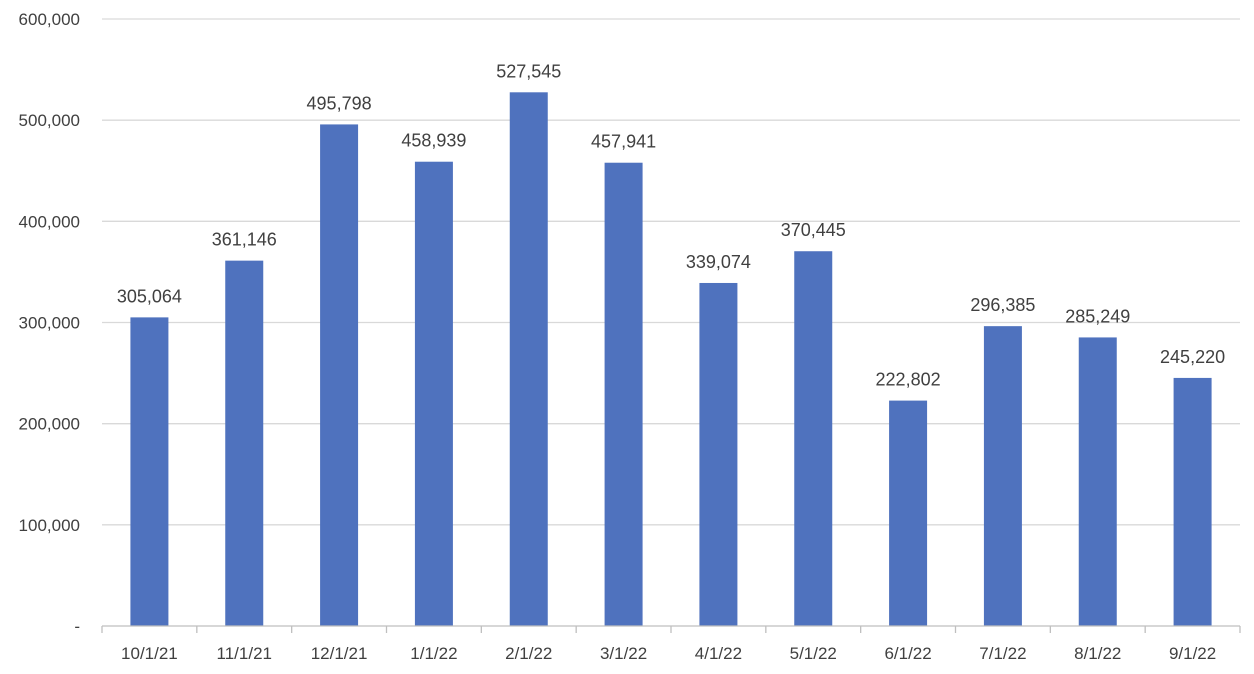 Image resolution: width=1254 pixels, height=674 pixels. Describe the element at coordinates (339, 653) in the screenshot. I see `x-tick-label: 12/1/21` at that location.